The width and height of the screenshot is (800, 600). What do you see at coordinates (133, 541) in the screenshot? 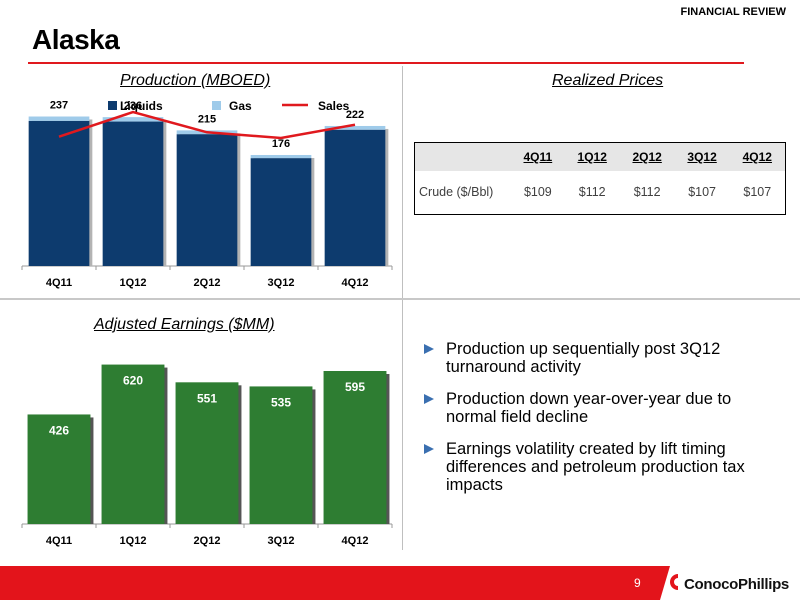
I see `earnings-x-tick-label: 1Q12` at bounding box center [133, 541].